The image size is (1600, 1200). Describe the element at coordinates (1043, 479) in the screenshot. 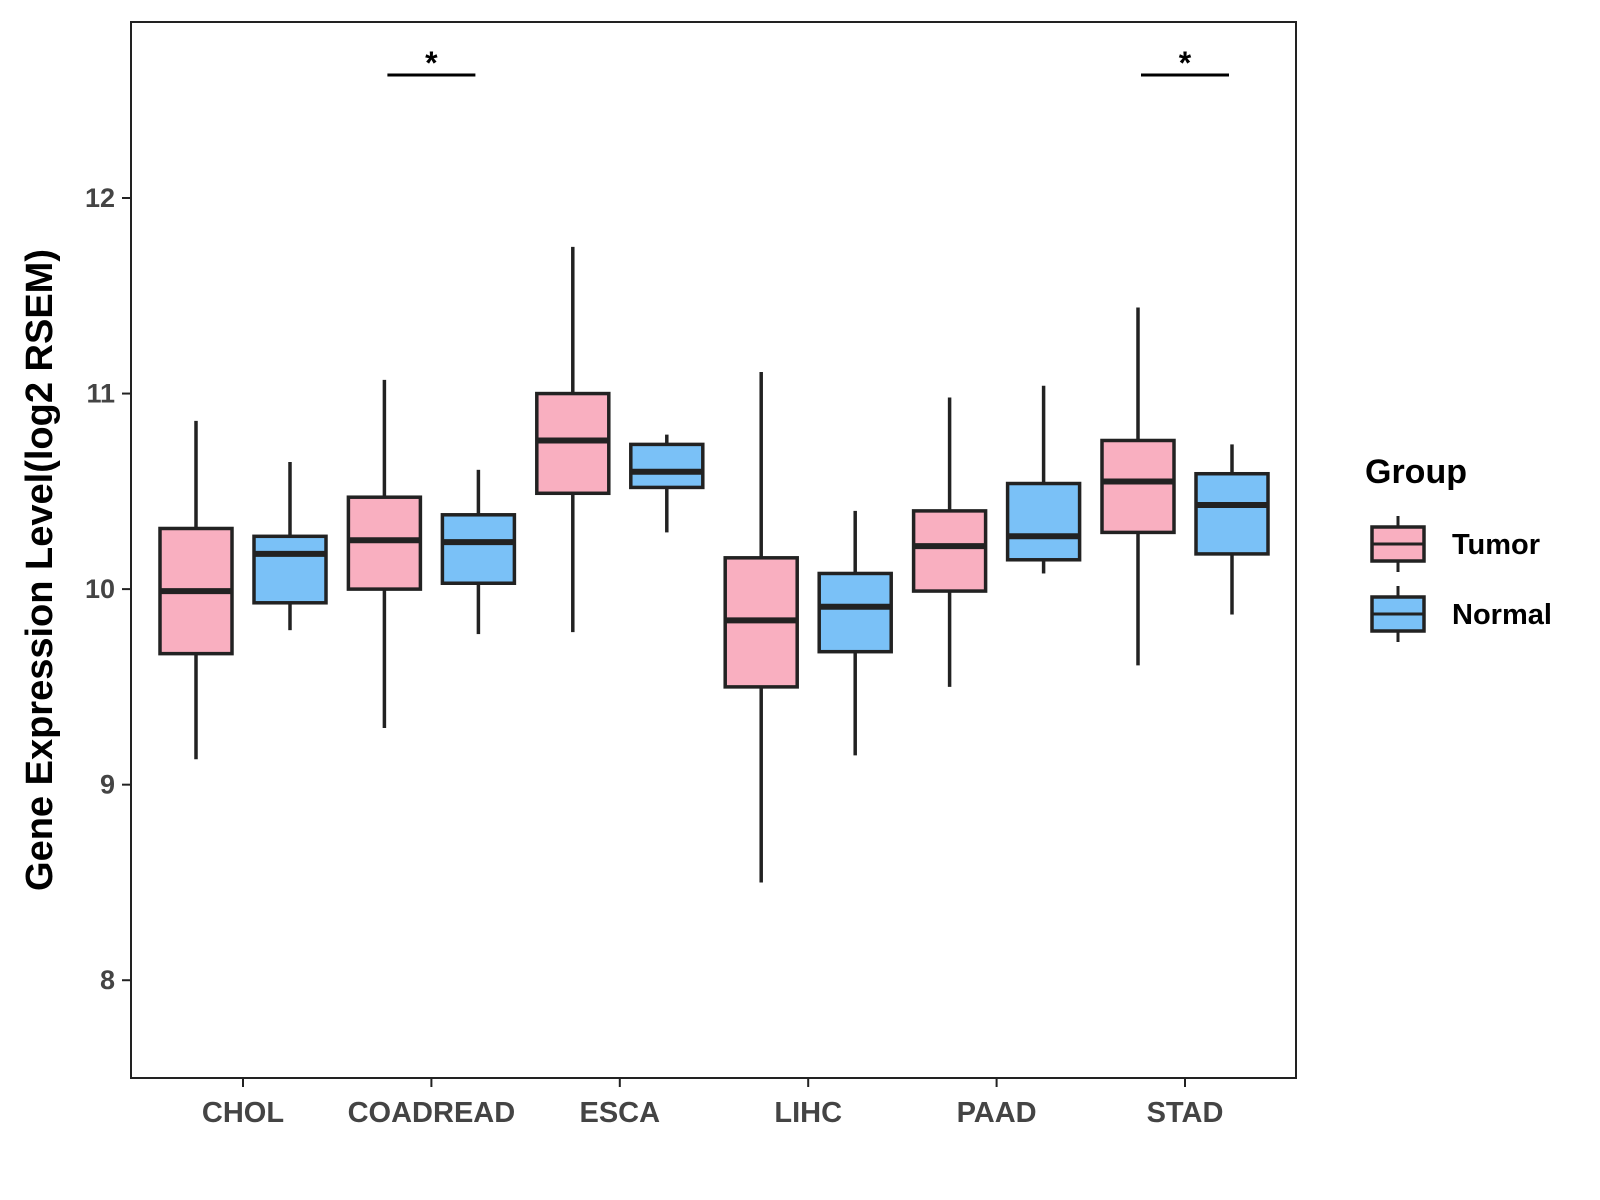

I see `box-normal-paad` at that location.